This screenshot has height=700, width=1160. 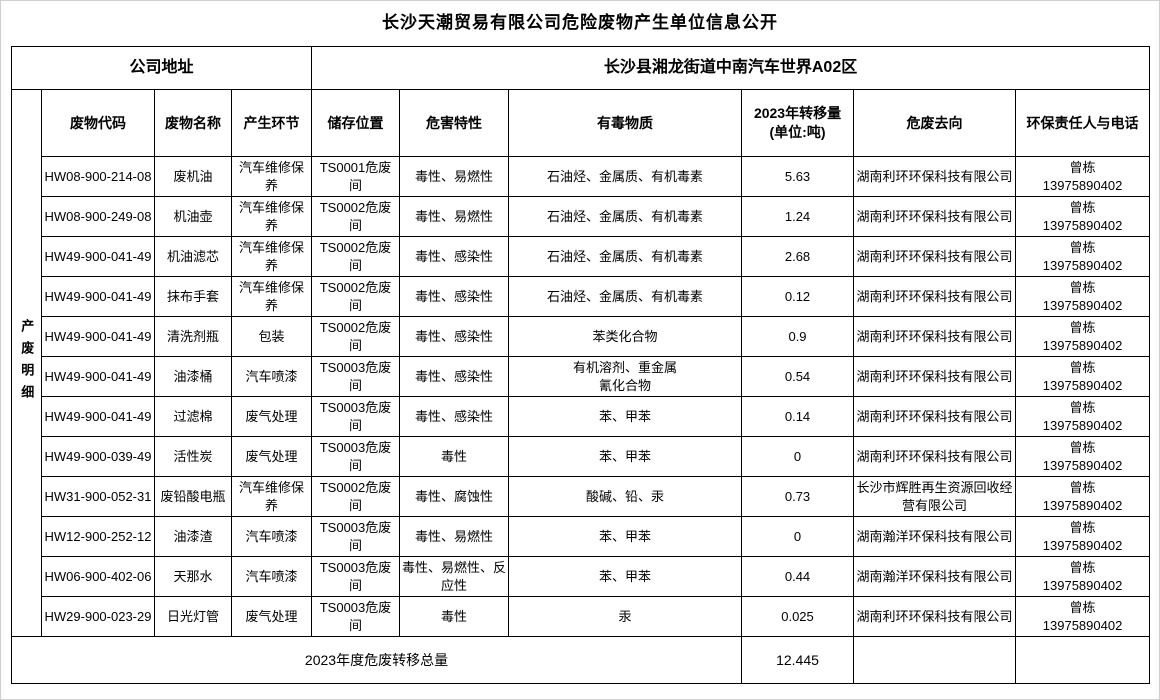 I want to click on cell-waste-name: 油漆渣, so click(x=193, y=536).